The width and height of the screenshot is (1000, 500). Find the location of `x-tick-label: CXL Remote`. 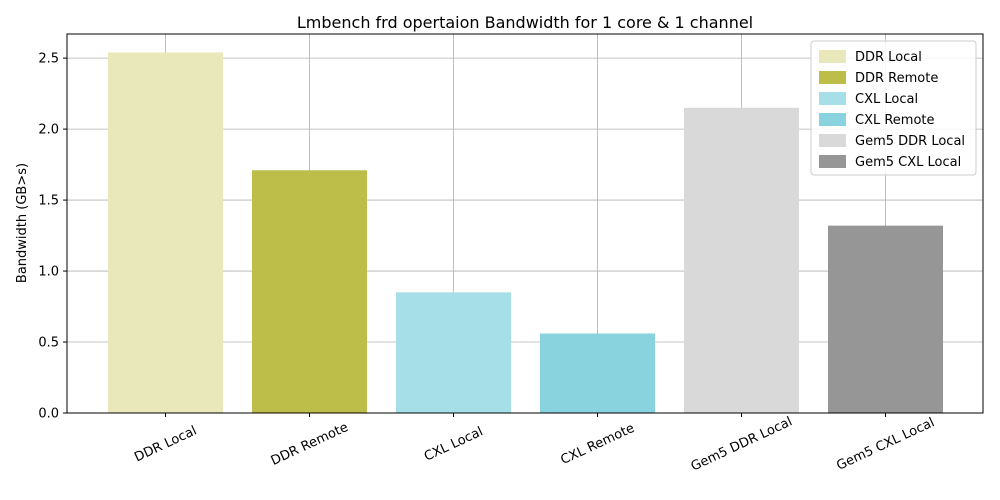

x-tick-label: CXL Remote is located at coordinates (598, 444).